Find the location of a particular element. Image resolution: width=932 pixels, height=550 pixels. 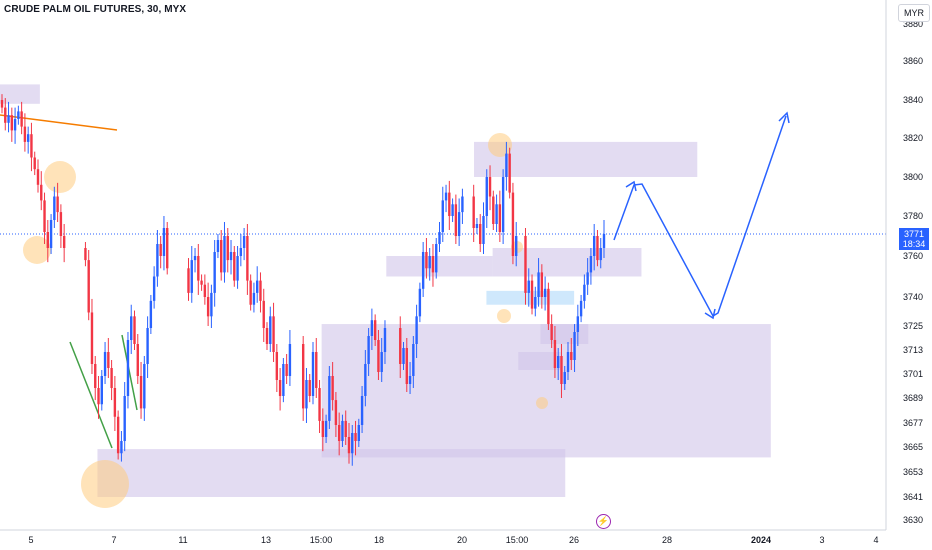

currency-button: MYR is located at coordinates (914, 13).